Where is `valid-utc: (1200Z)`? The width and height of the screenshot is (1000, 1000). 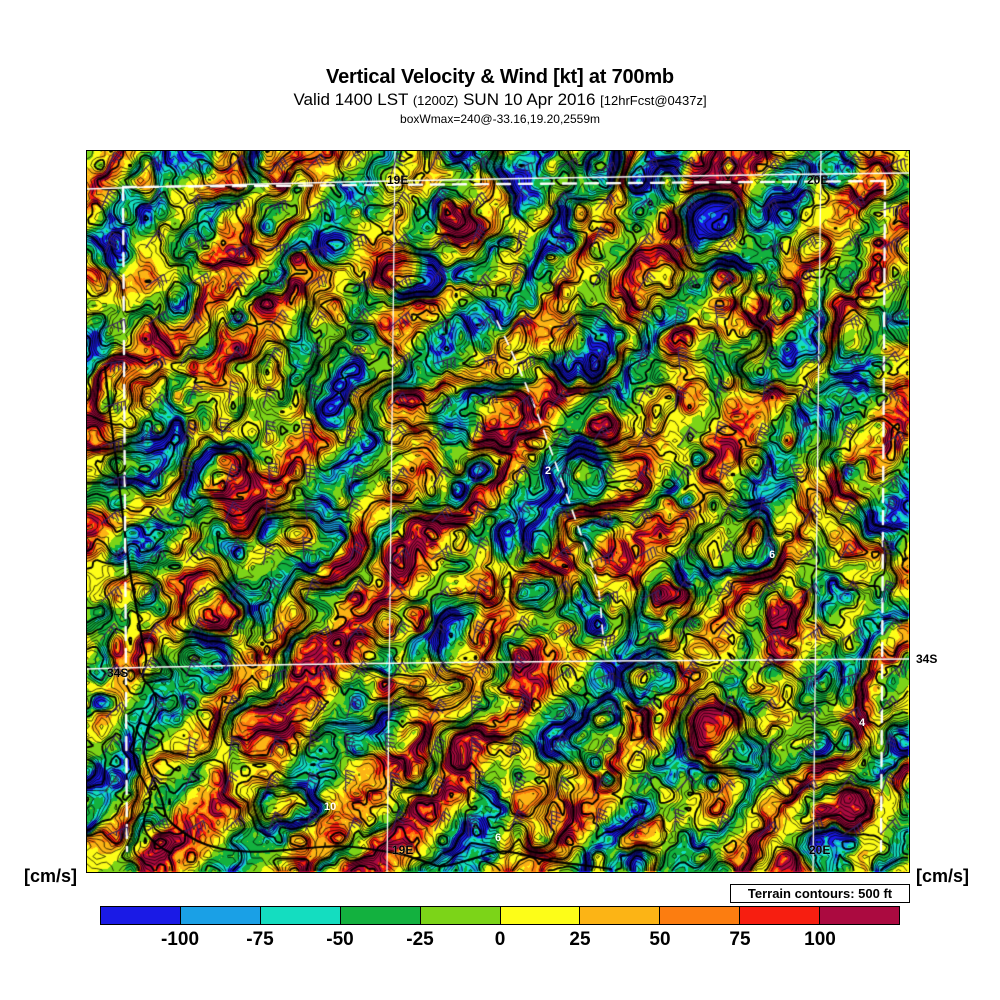
valid-utc: (1200Z) is located at coordinates (435, 100).